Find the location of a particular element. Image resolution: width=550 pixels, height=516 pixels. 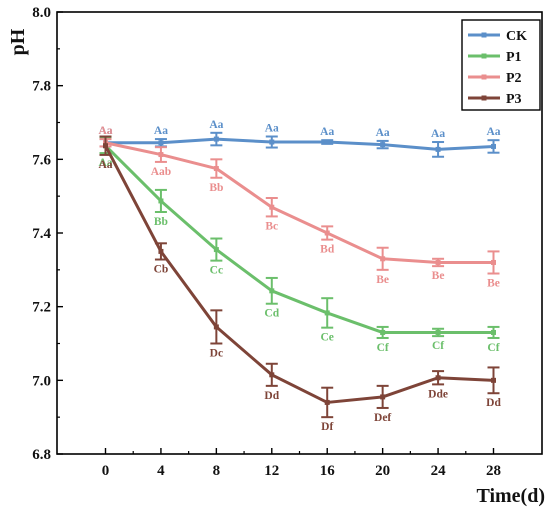

y-tick-label: 7.4 is located at coordinates (41, 234).